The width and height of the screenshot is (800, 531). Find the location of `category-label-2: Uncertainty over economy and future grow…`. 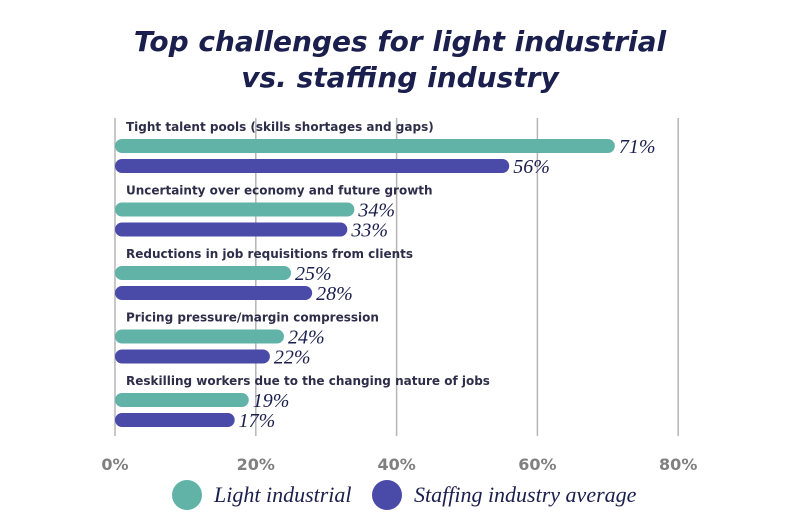

category-label-2: Uncertainty over economy and future grow… is located at coordinates (279, 191).